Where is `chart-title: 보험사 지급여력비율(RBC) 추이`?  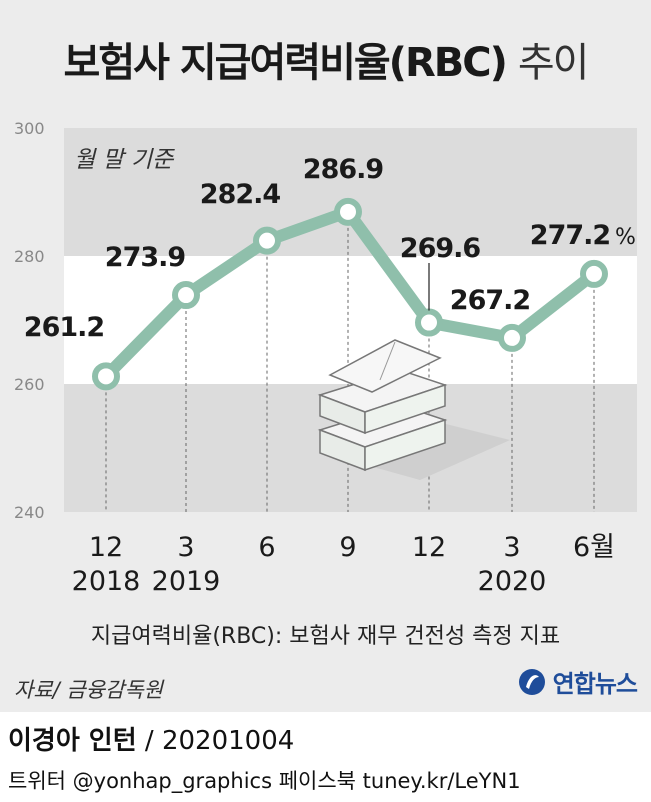 chart-title: 보험사 지급여력비율(RBC) 추이 is located at coordinates (325, 59).